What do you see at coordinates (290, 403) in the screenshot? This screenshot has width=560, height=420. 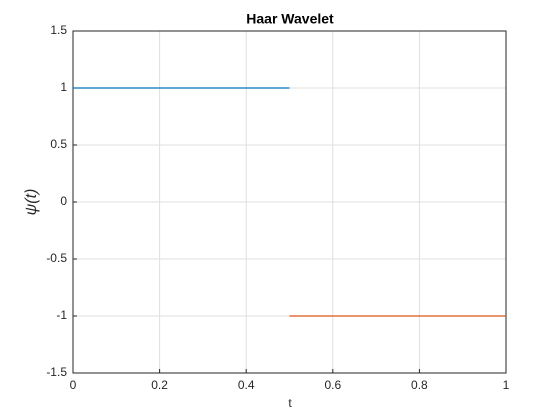 I see `x-axis-label: t` at bounding box center [290, 403].